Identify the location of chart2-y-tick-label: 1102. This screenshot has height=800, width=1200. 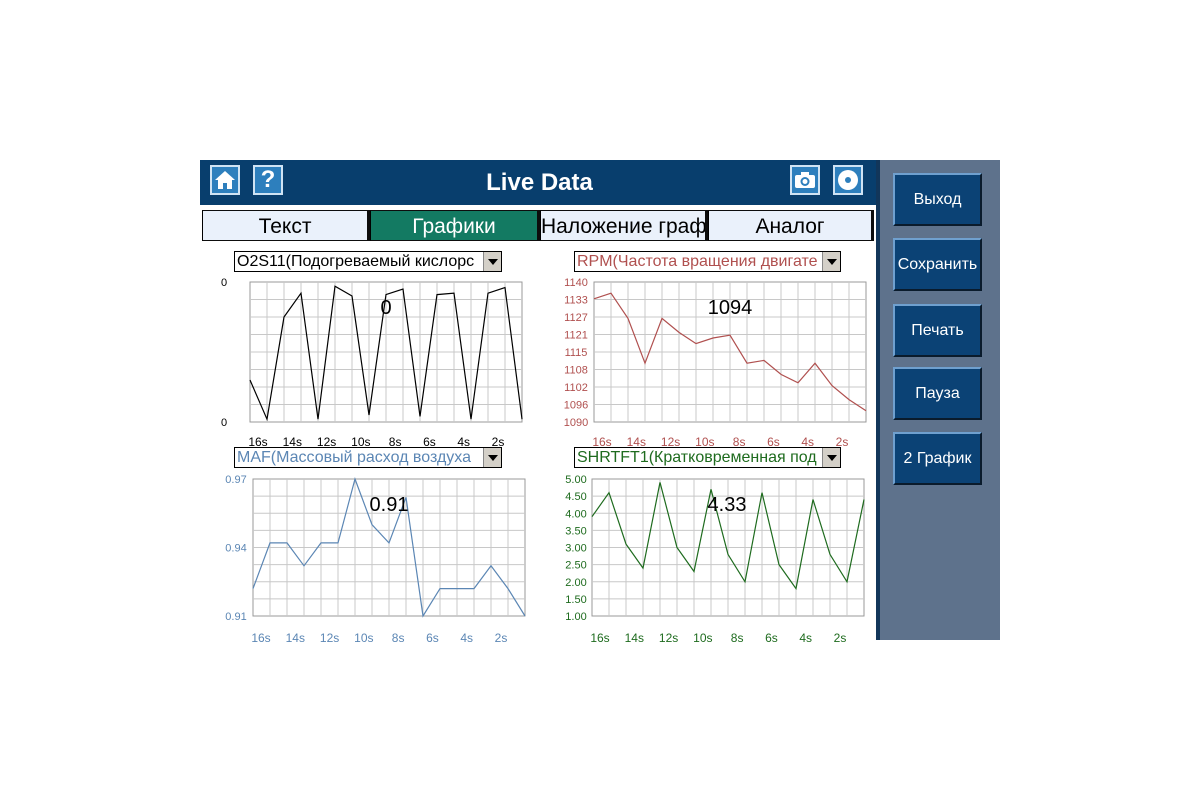
(576, 388).